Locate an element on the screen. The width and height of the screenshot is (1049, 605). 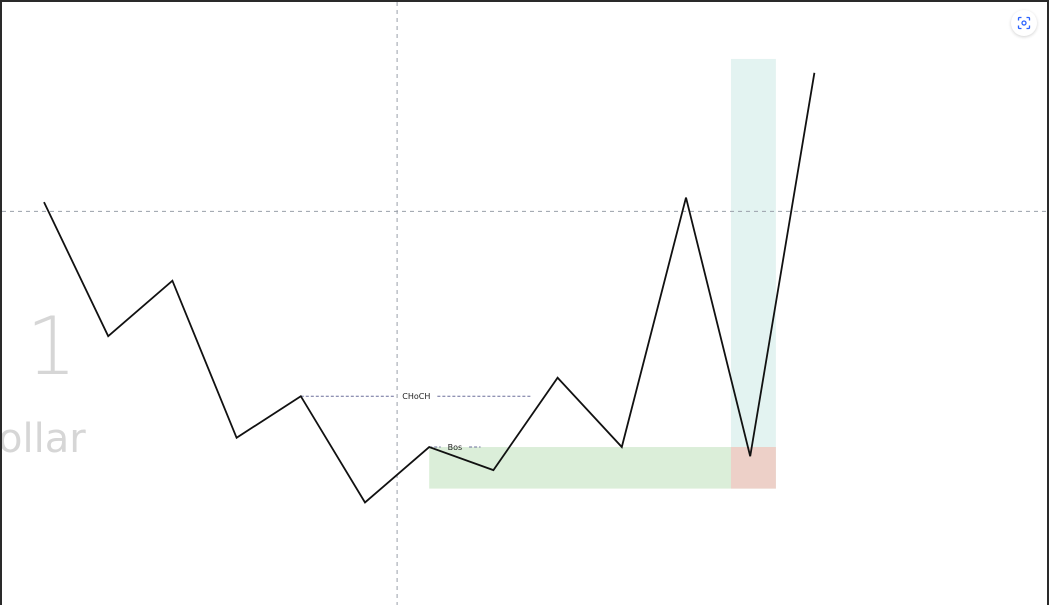
watermark-number: 1 is located at coordinates (51, 346).